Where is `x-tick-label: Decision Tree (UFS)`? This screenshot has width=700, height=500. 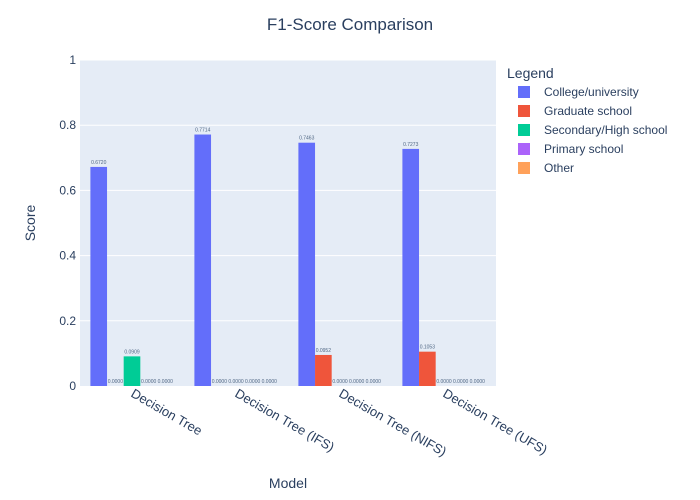
x-tick-label: Decision Tree (UFS) is located at coordinates (495, 422).